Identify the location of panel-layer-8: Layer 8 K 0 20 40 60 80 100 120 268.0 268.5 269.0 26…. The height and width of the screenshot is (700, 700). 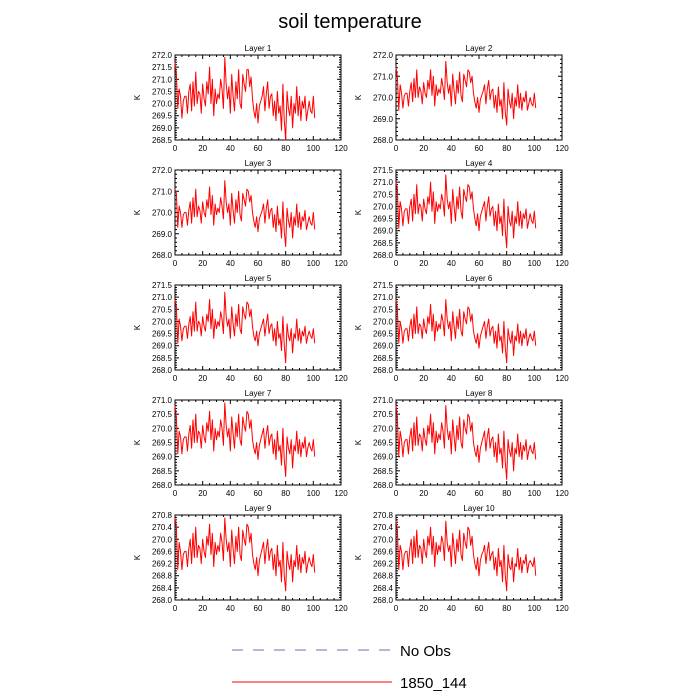
(461, 443).